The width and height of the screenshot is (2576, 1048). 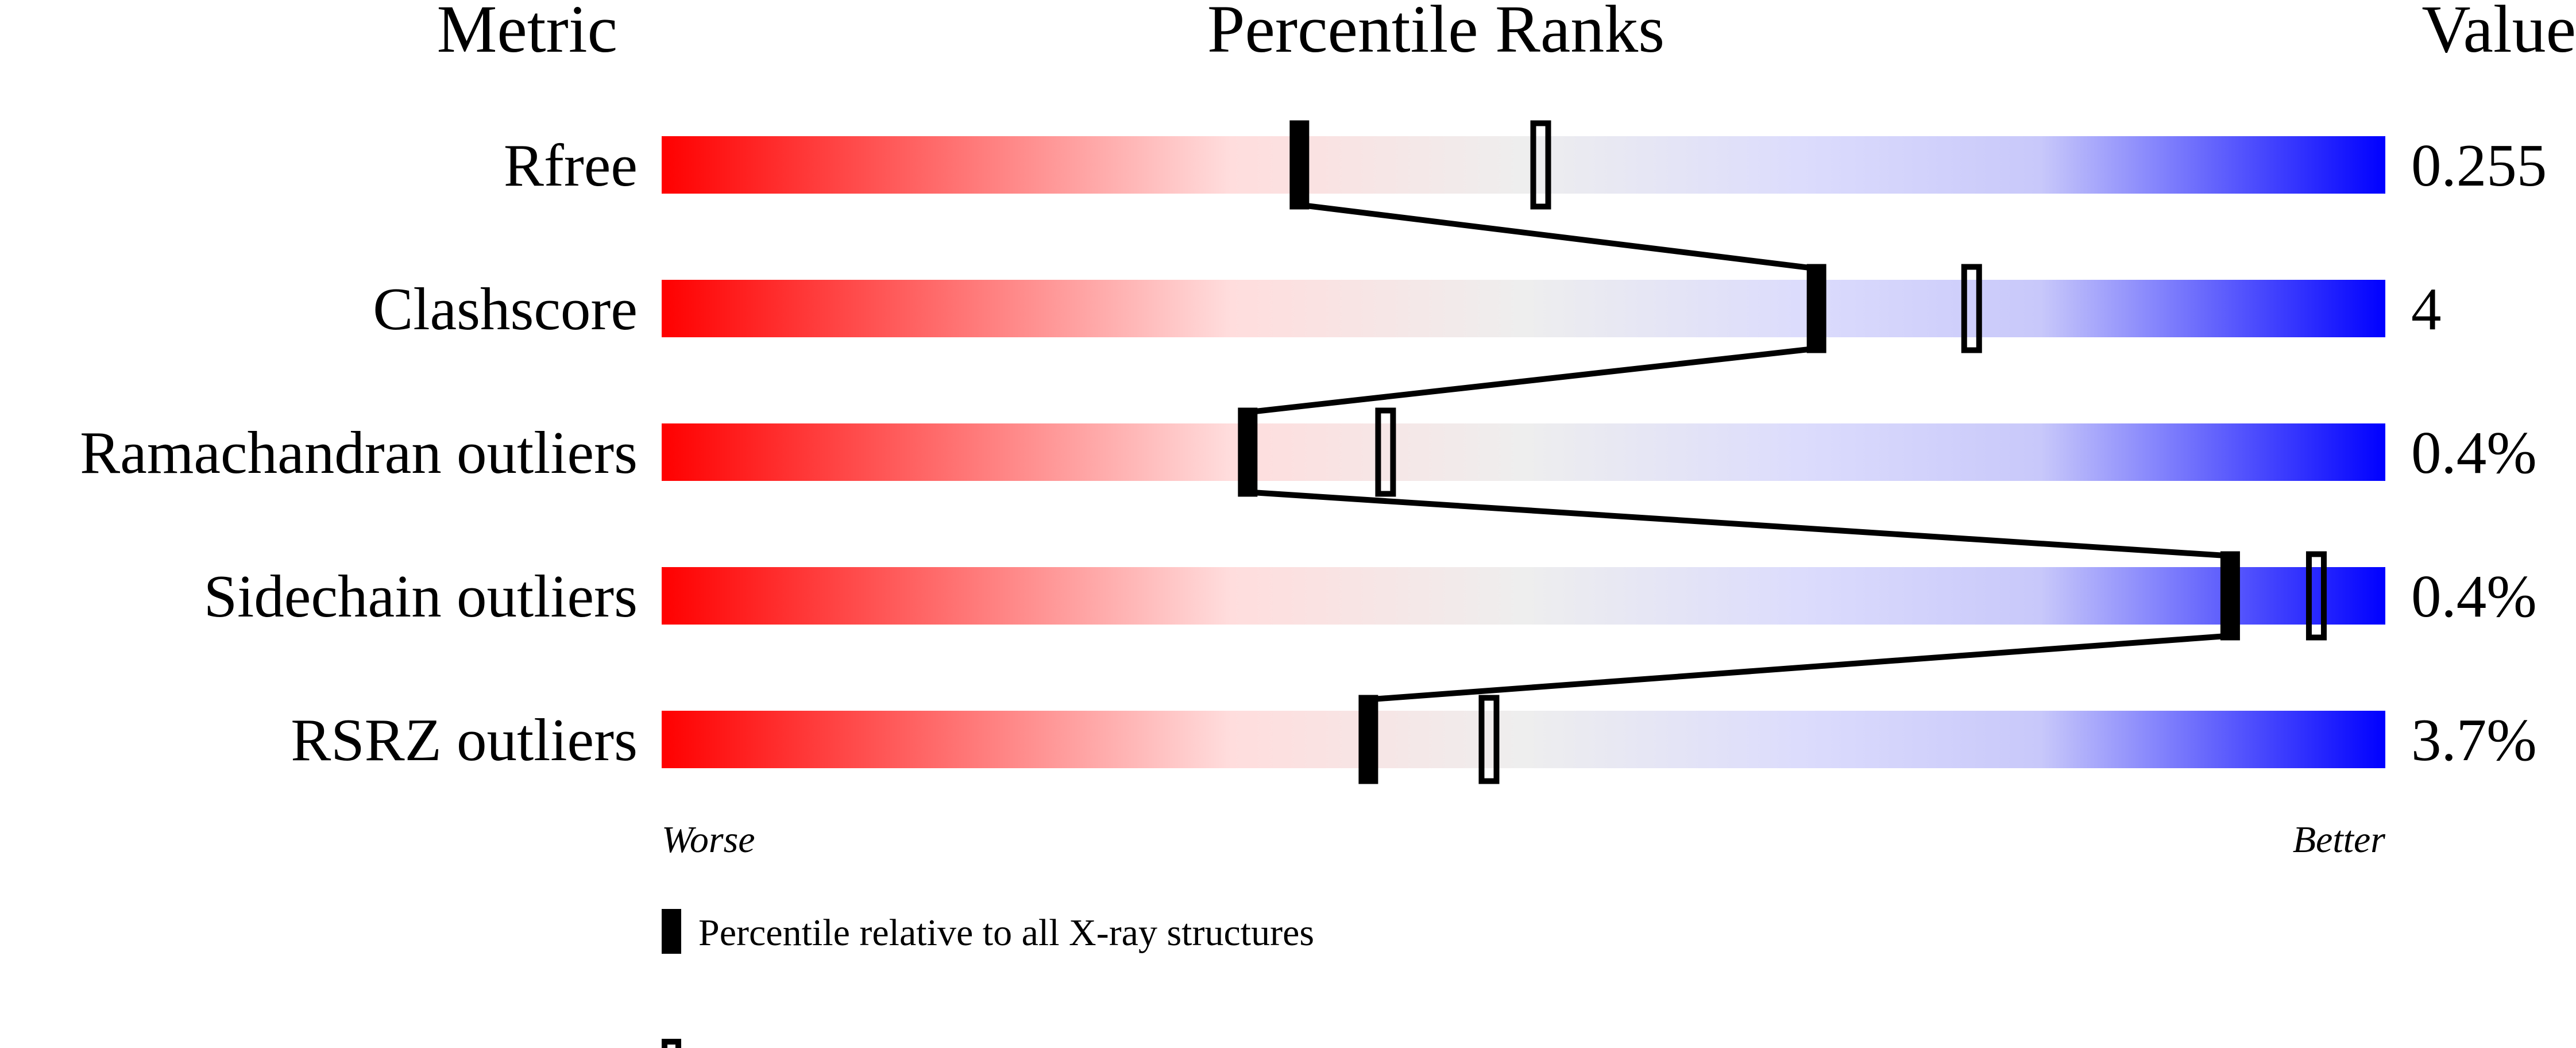 I want to click on metric-label: Clashscore, so click(x=505, y=308).